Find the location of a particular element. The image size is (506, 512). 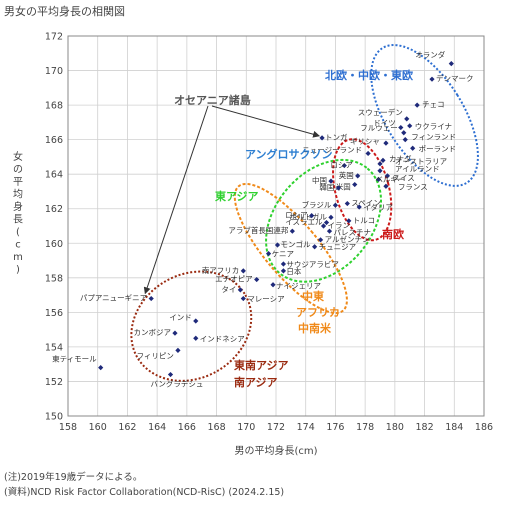

x-tick-label: 178 is located at coordinates (365, 427).